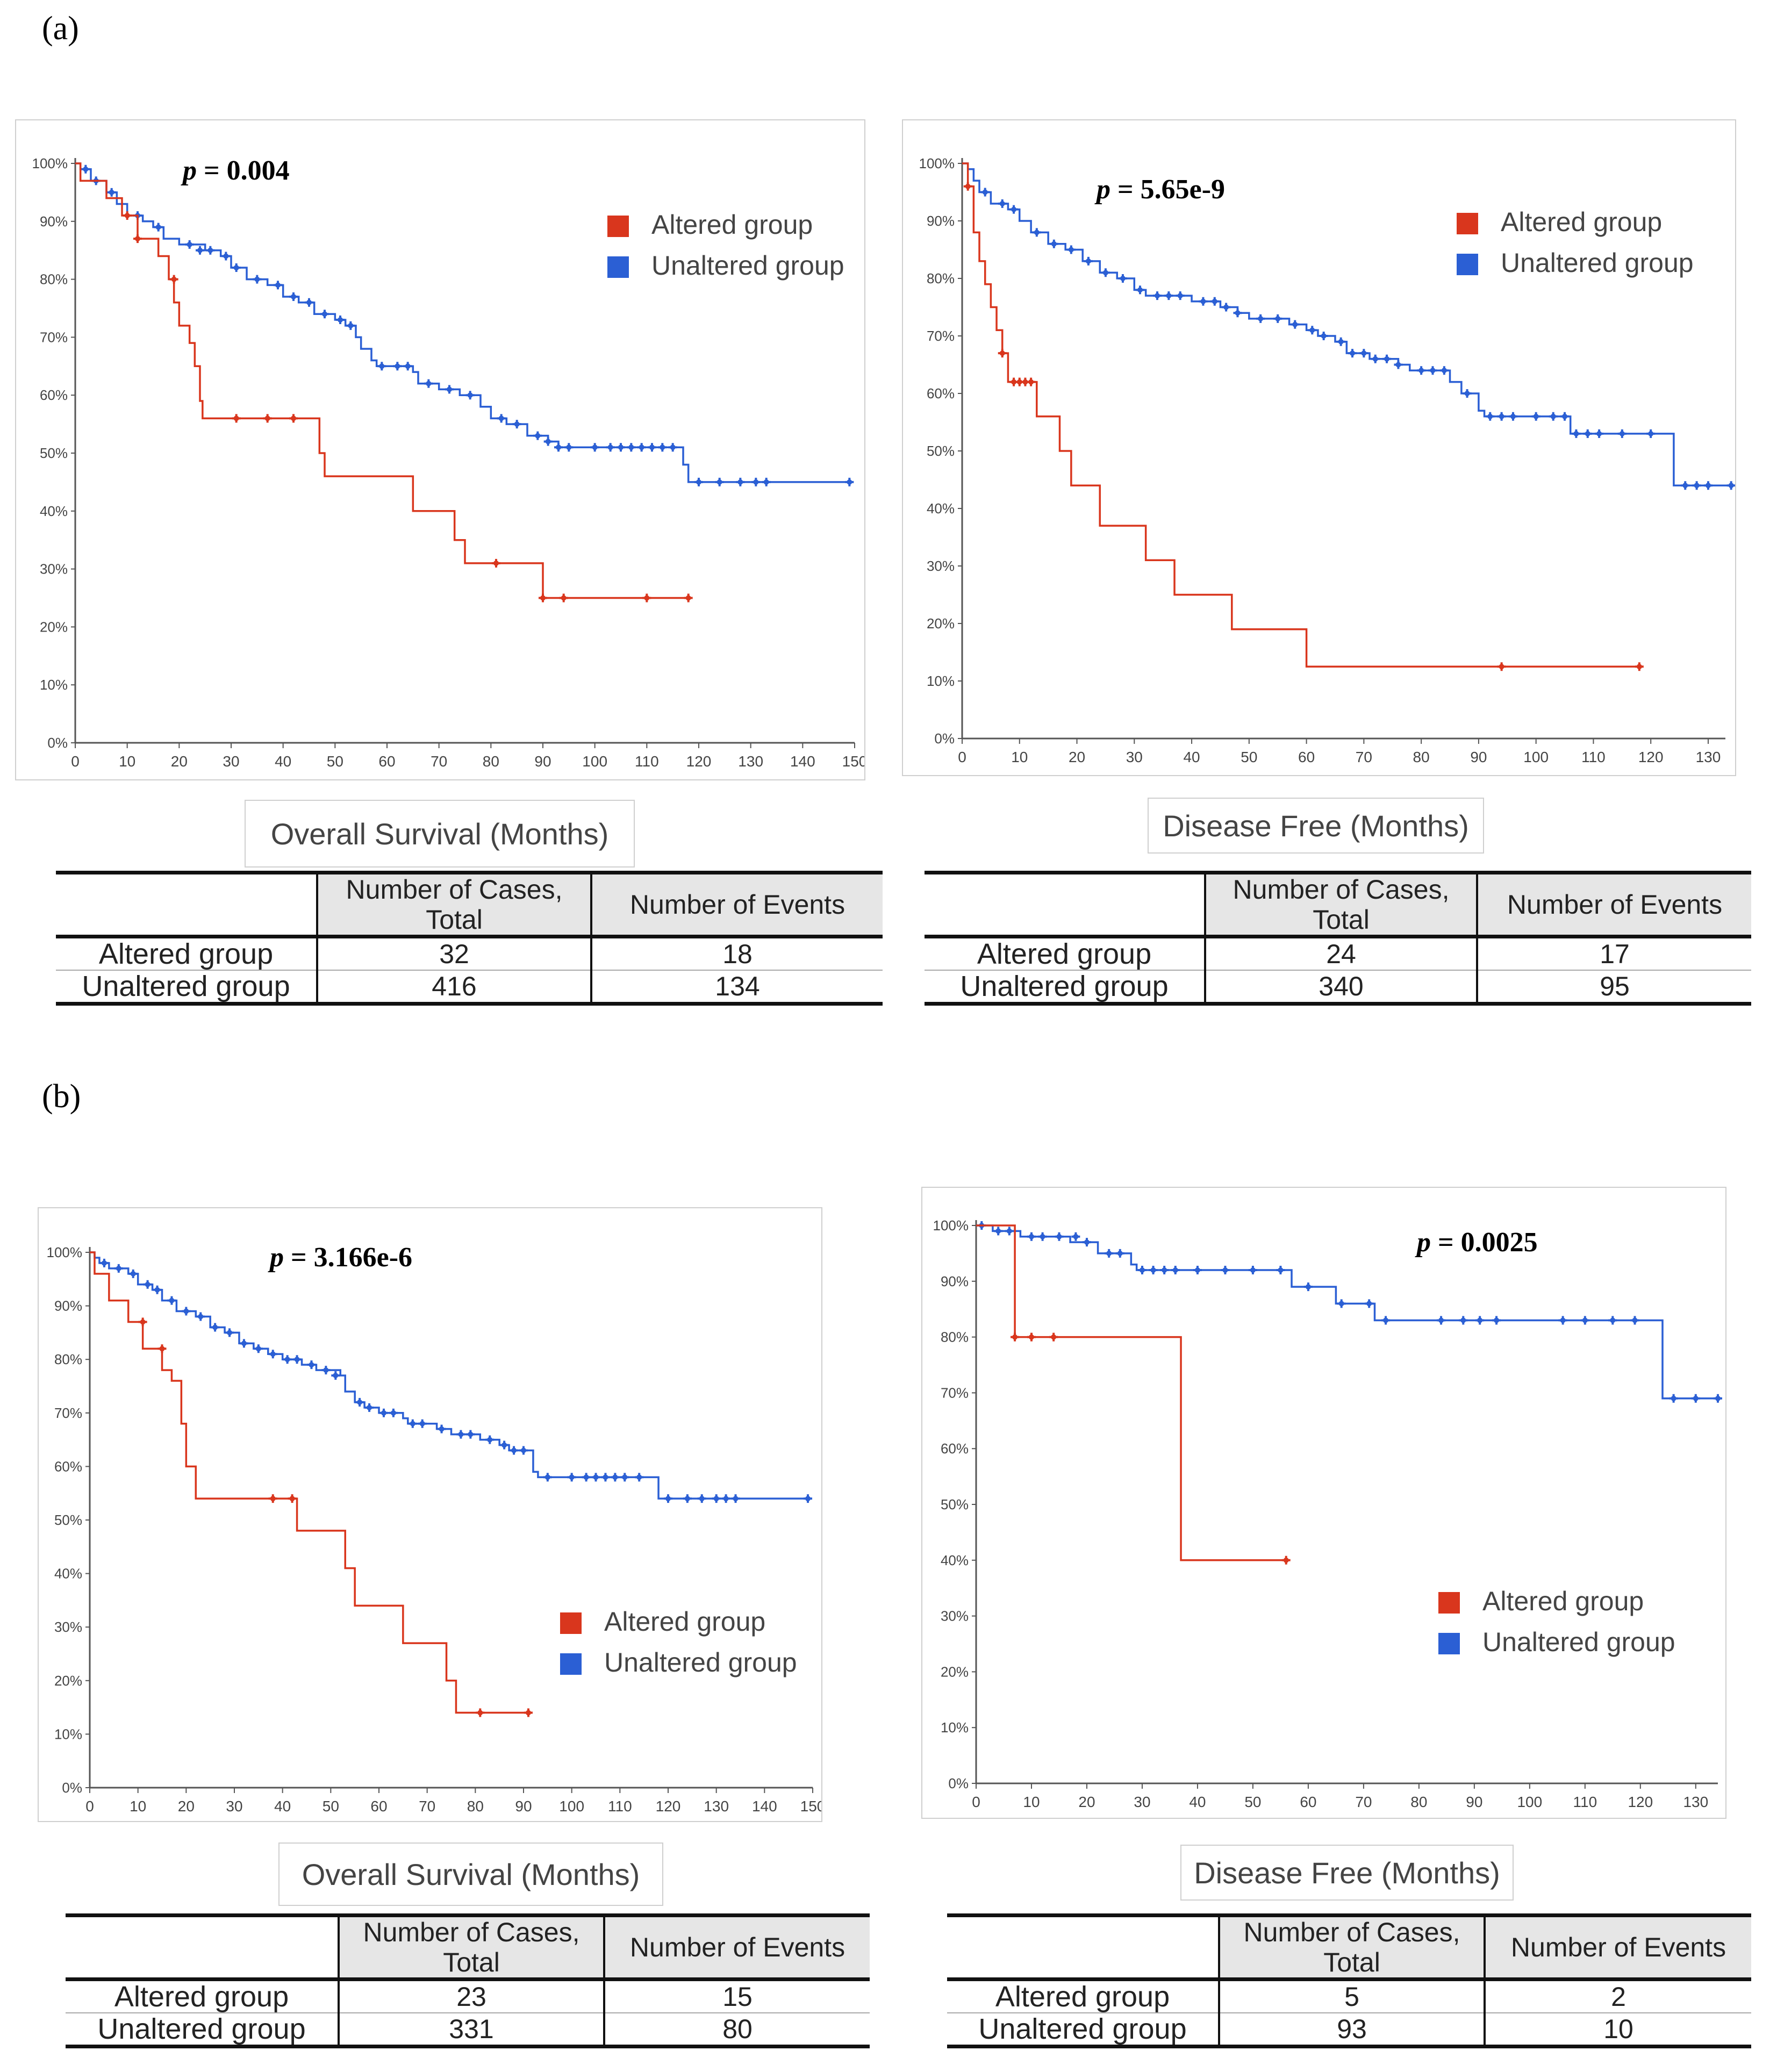 The height and width of the screenshot is (2072, 1777). What do you see at coordinates (955, 1337) in the screenshot?
I see `y-tick-label: 80%` at bounding box center [955, 1337].